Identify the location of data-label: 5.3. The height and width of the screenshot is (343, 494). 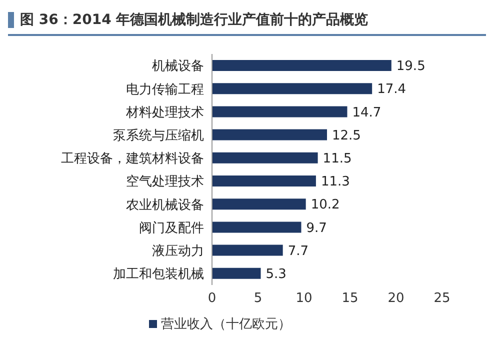
(276, 274).